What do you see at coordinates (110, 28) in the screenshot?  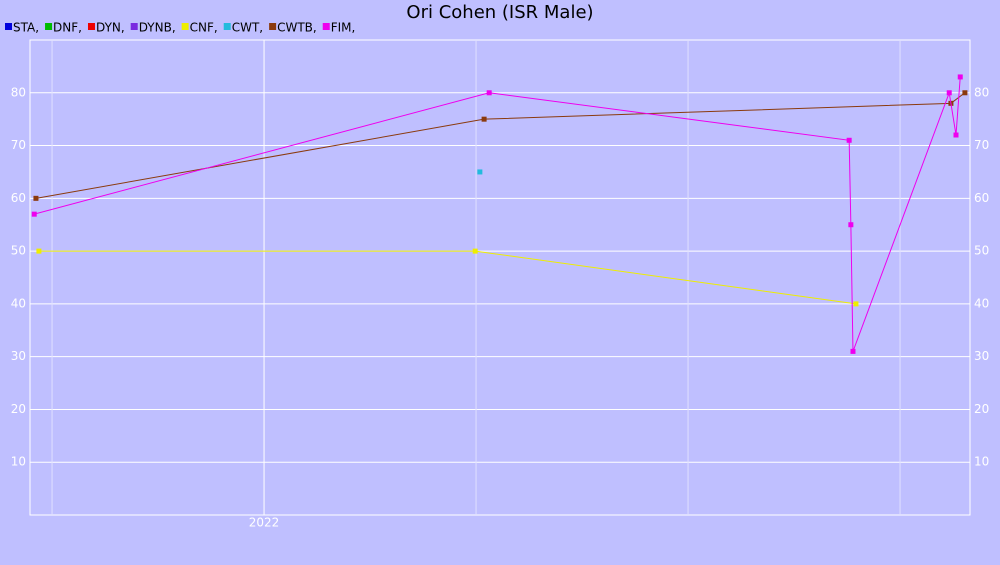 I see `legend-label: DYN,` at bounding box center [110, 28].